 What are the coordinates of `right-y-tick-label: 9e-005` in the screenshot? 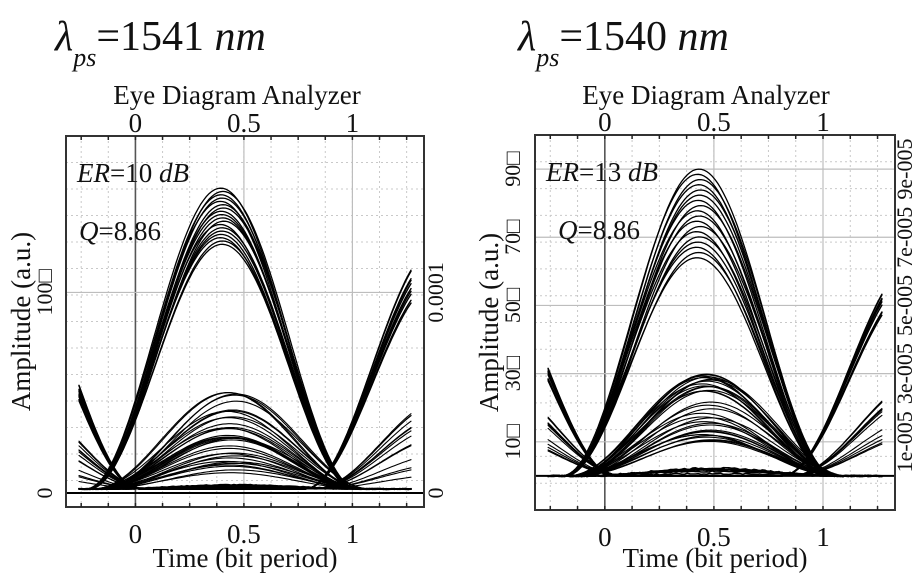 It's located at (904, 169).